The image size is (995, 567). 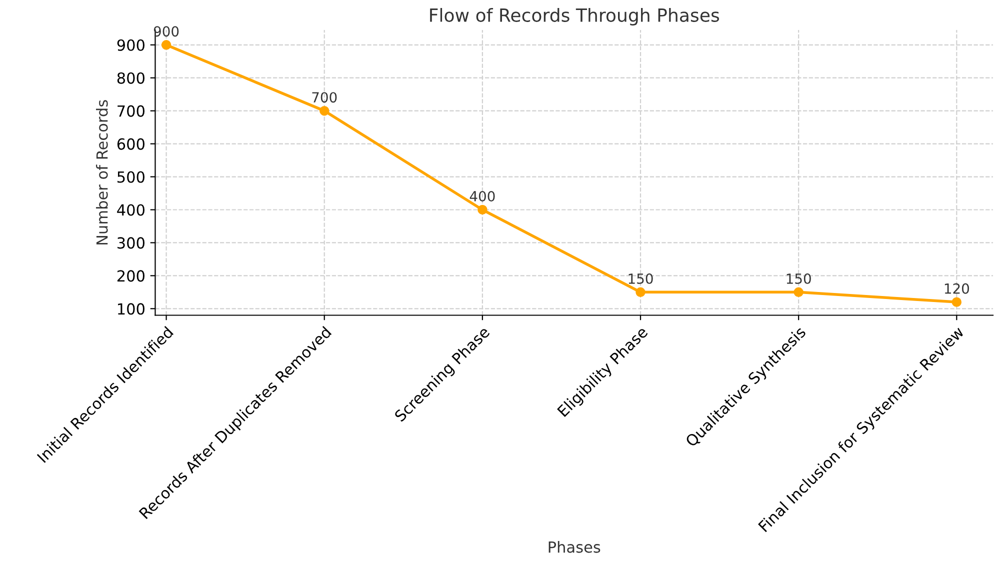 I want to click on y-tick-label: 100, so click(x=131, y=309).